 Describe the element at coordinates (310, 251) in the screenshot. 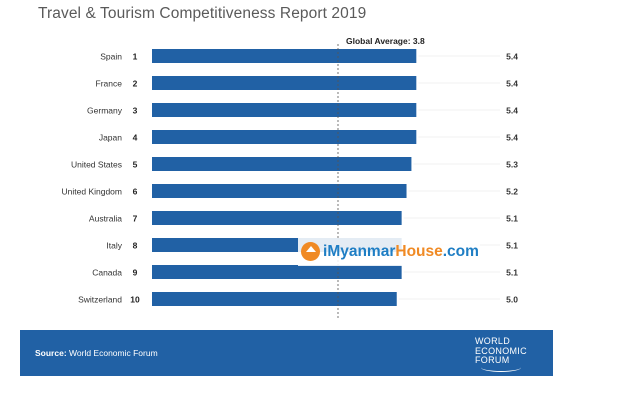

I see `house-logo-icon` at that location.